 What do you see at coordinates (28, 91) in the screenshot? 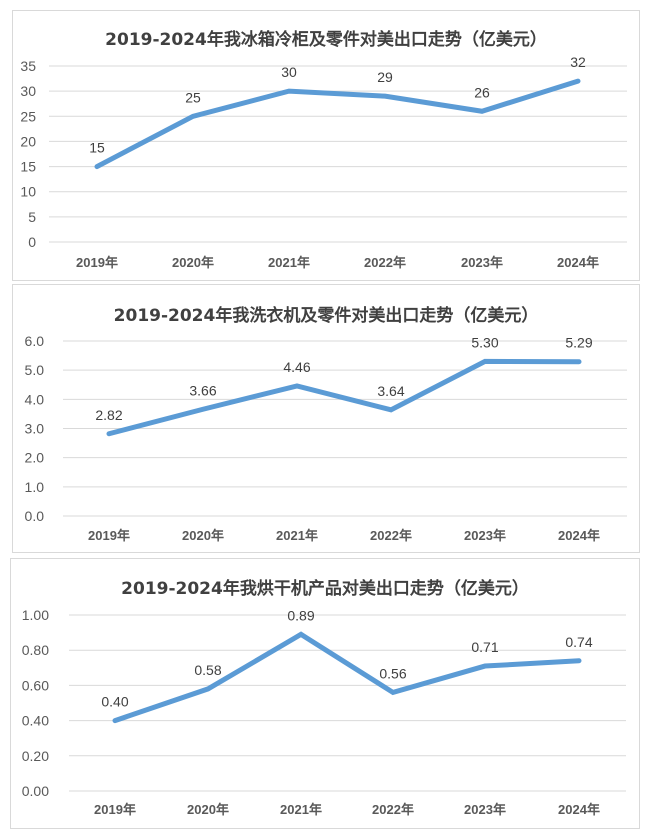
I see `y-tick-label: 30` at bounding box center [28, 91].